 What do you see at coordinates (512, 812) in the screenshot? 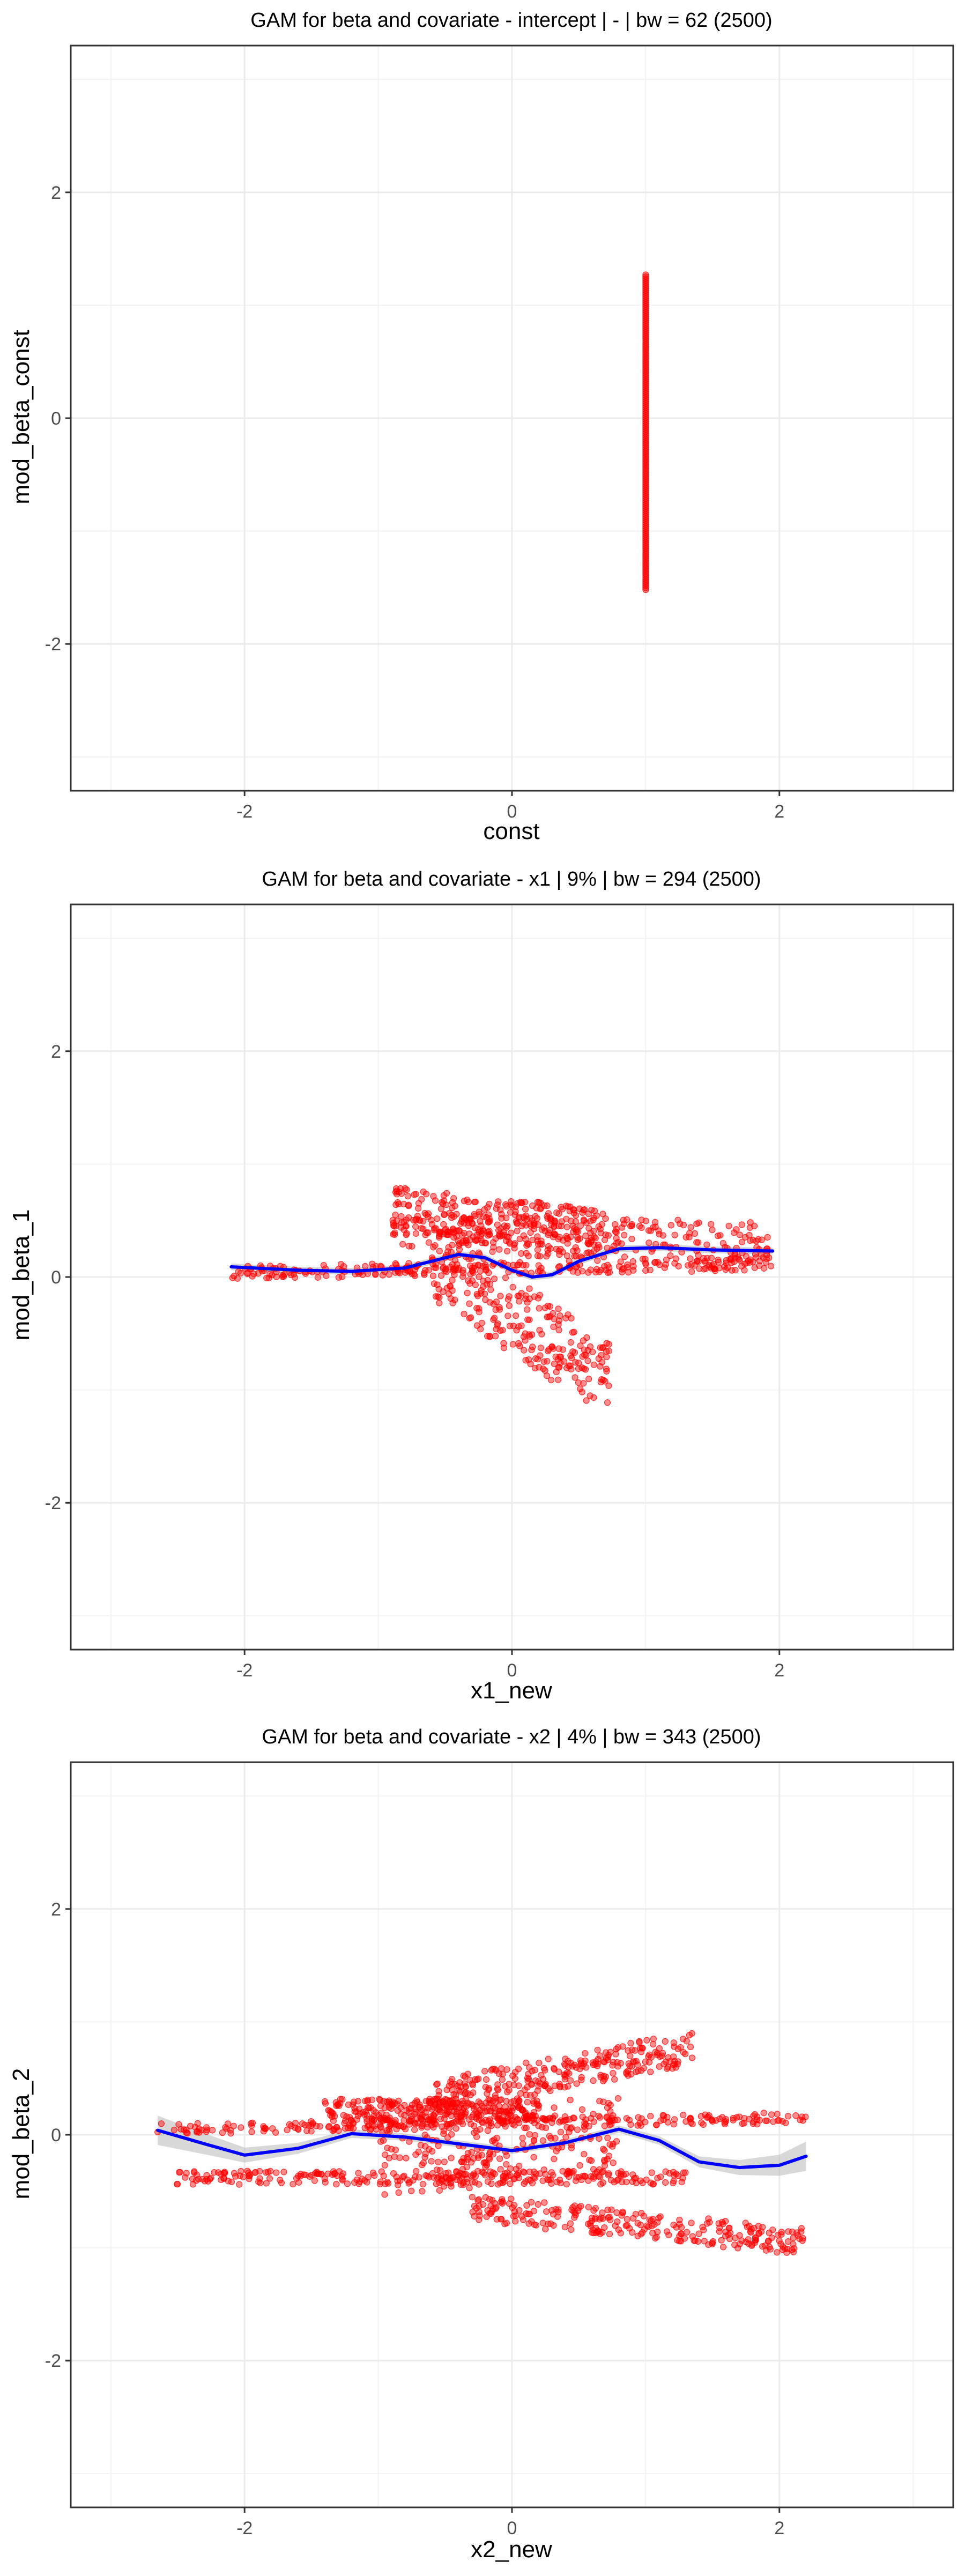
I see `x-tick-label: 0` at bounding box center [512, 812].